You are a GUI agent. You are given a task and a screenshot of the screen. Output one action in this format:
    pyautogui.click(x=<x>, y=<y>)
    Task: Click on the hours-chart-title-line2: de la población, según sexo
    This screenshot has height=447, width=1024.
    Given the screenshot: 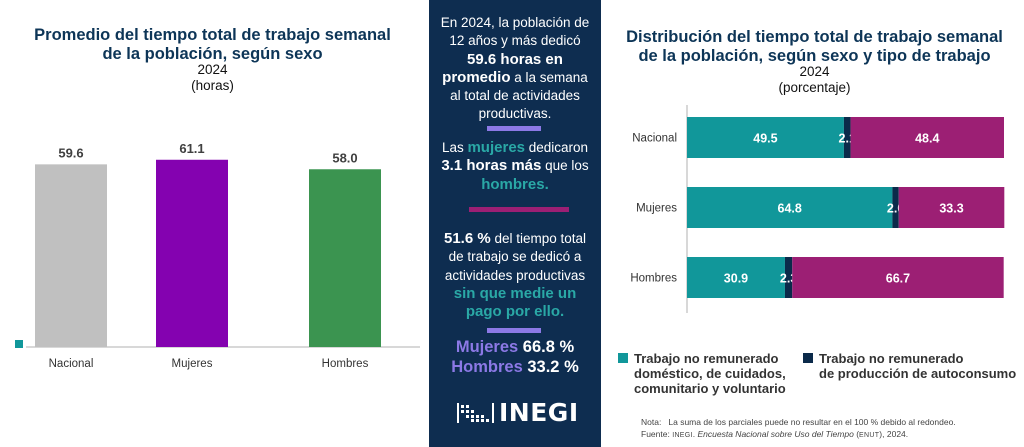 What is the action you would take?
    pyautogui.click(x=212, y=54)
    